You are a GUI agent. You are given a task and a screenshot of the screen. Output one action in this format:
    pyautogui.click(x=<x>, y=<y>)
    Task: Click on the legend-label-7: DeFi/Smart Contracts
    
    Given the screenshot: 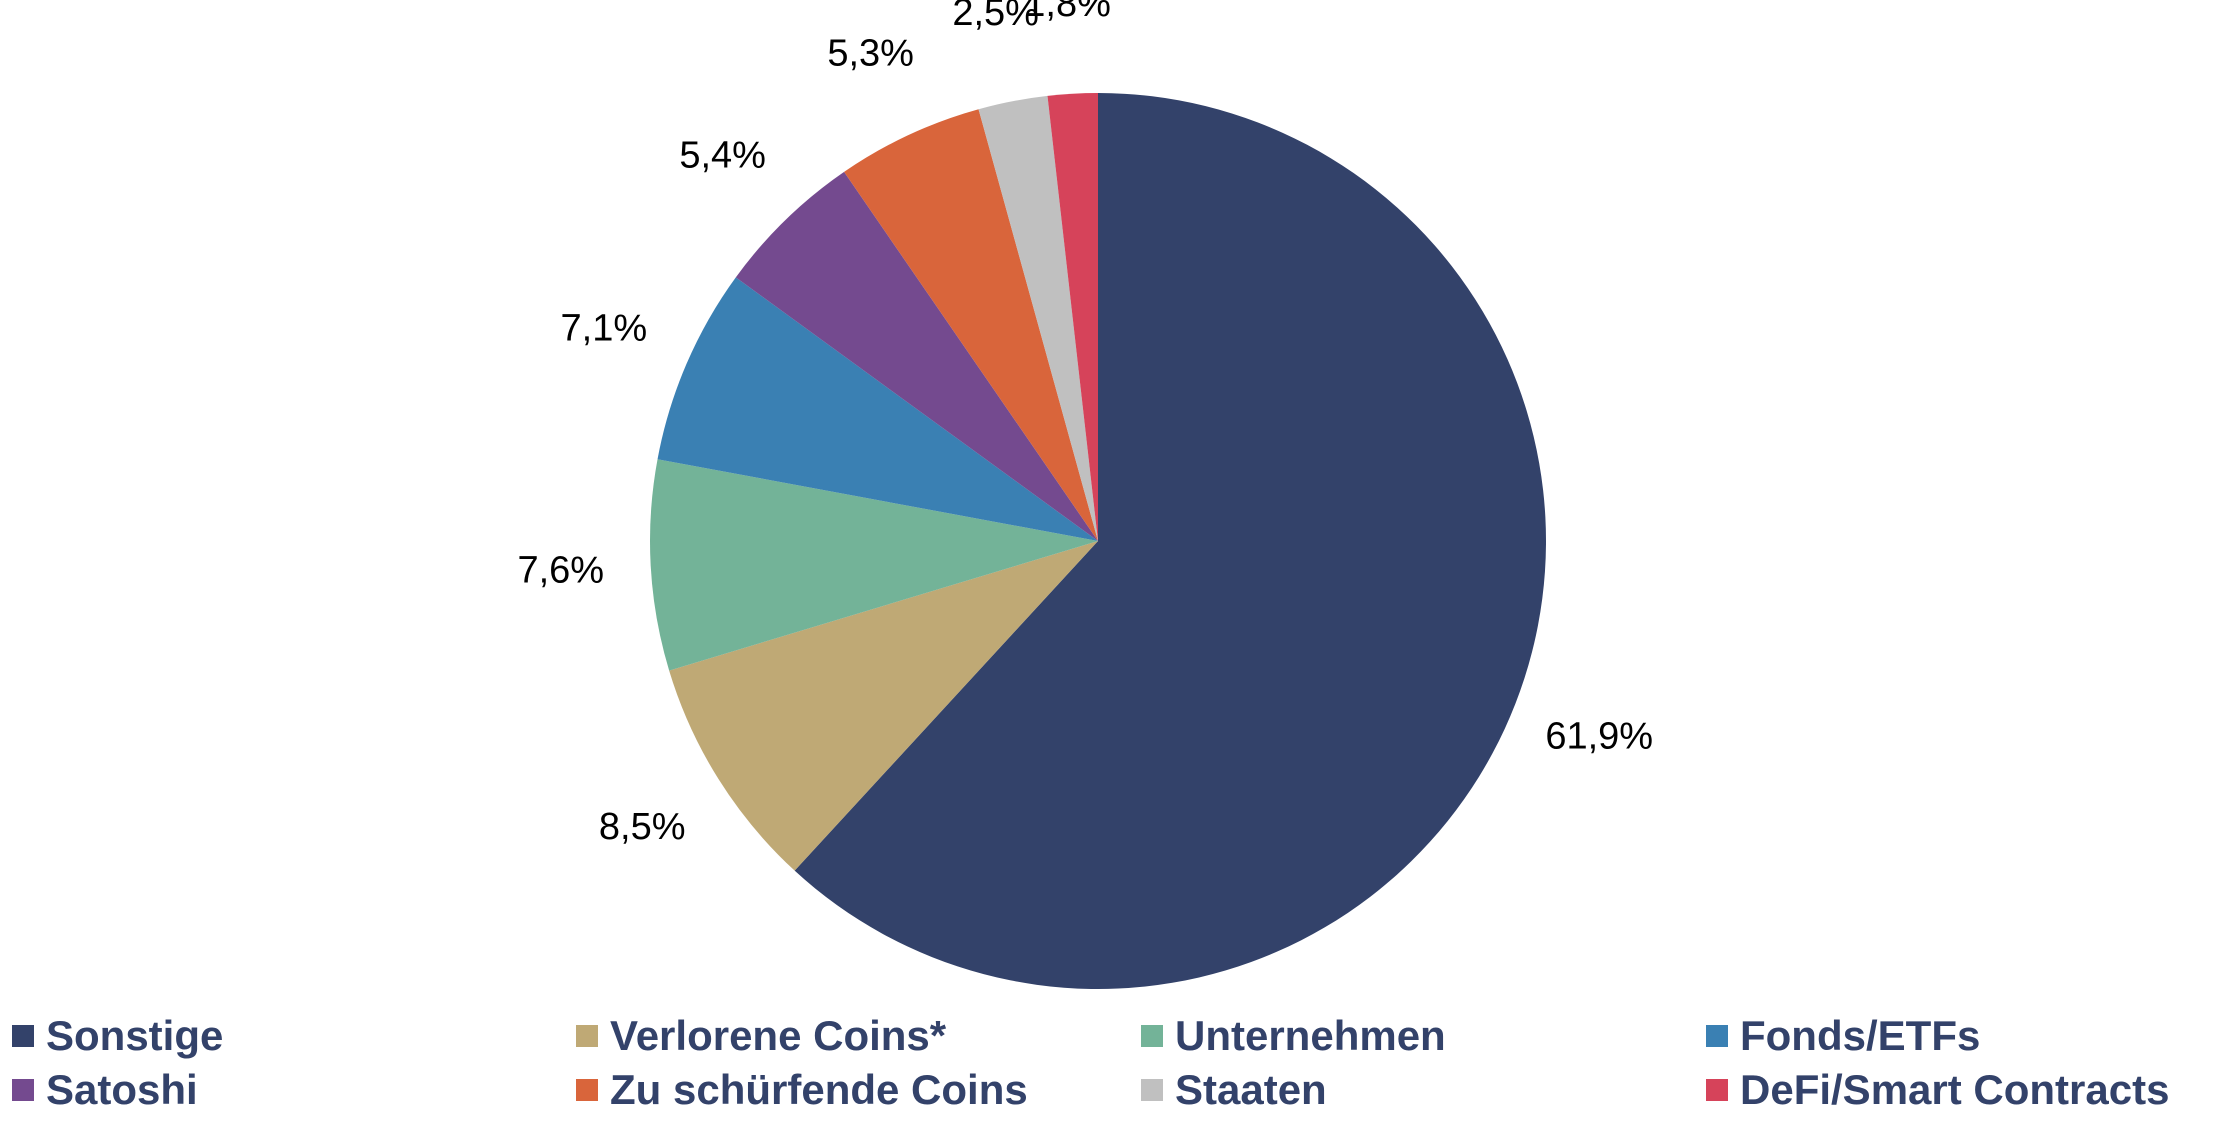 What is the action you would take?
    pyautogui.click(x=1955, y=1089)
    